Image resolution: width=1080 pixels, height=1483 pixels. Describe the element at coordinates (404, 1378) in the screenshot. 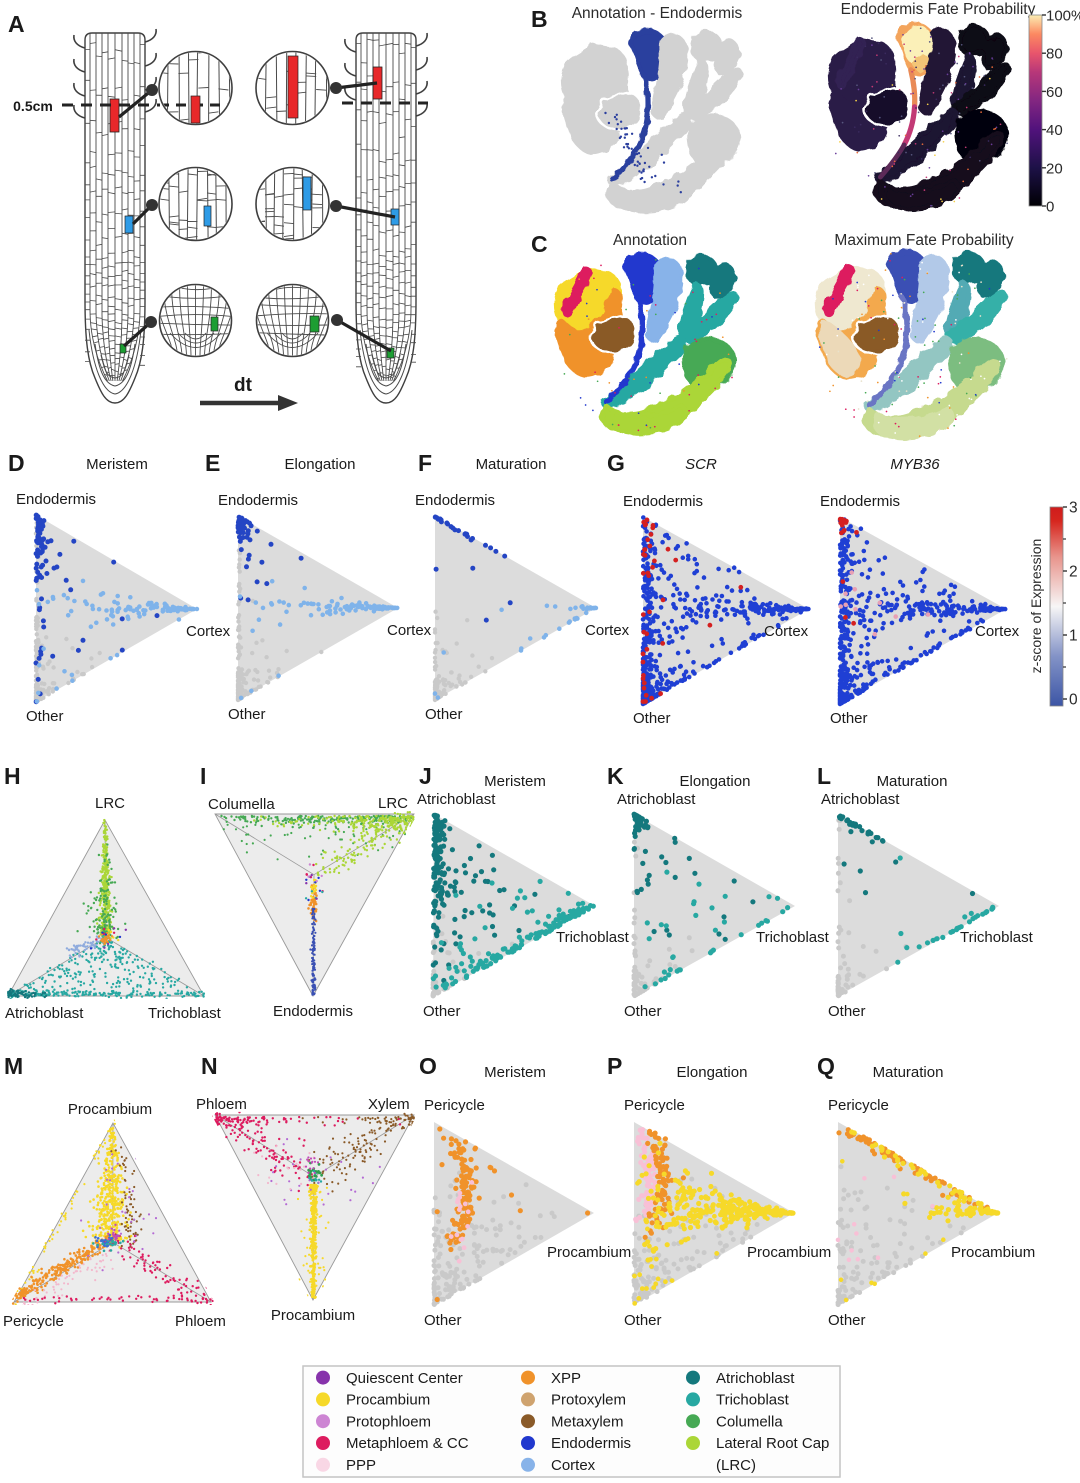

I see `svg-text: Quiescent Center` at that location.